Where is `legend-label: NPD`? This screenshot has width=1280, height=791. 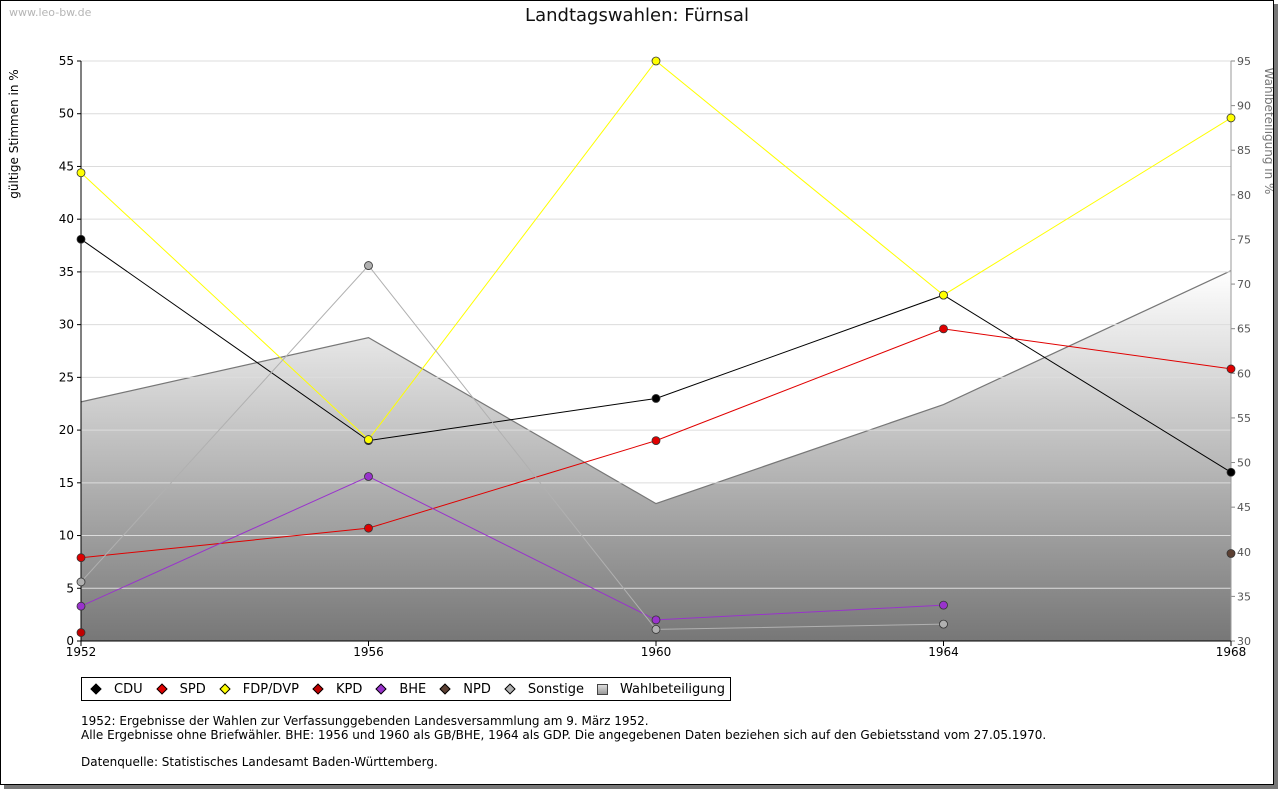 legend-label: NPD is located at coordinates (477, 689).